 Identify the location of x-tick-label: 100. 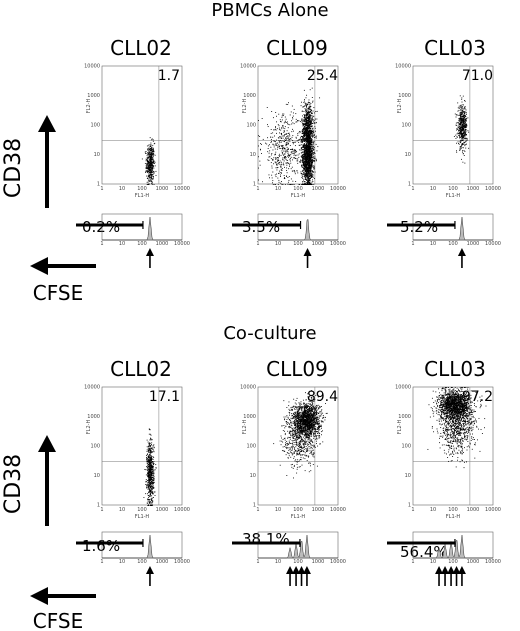
(298, 189).